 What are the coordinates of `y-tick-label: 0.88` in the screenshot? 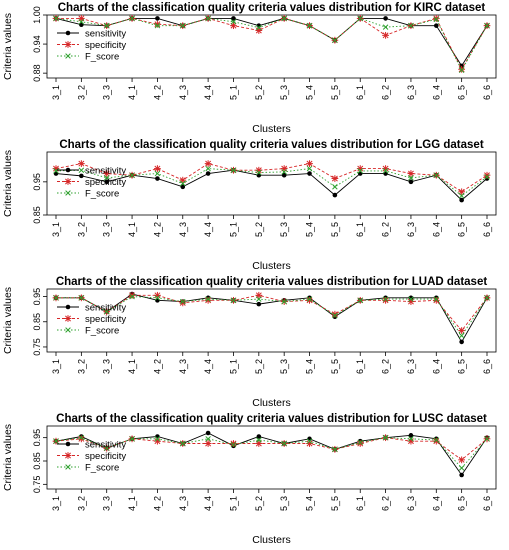 It's located at (37, 73).